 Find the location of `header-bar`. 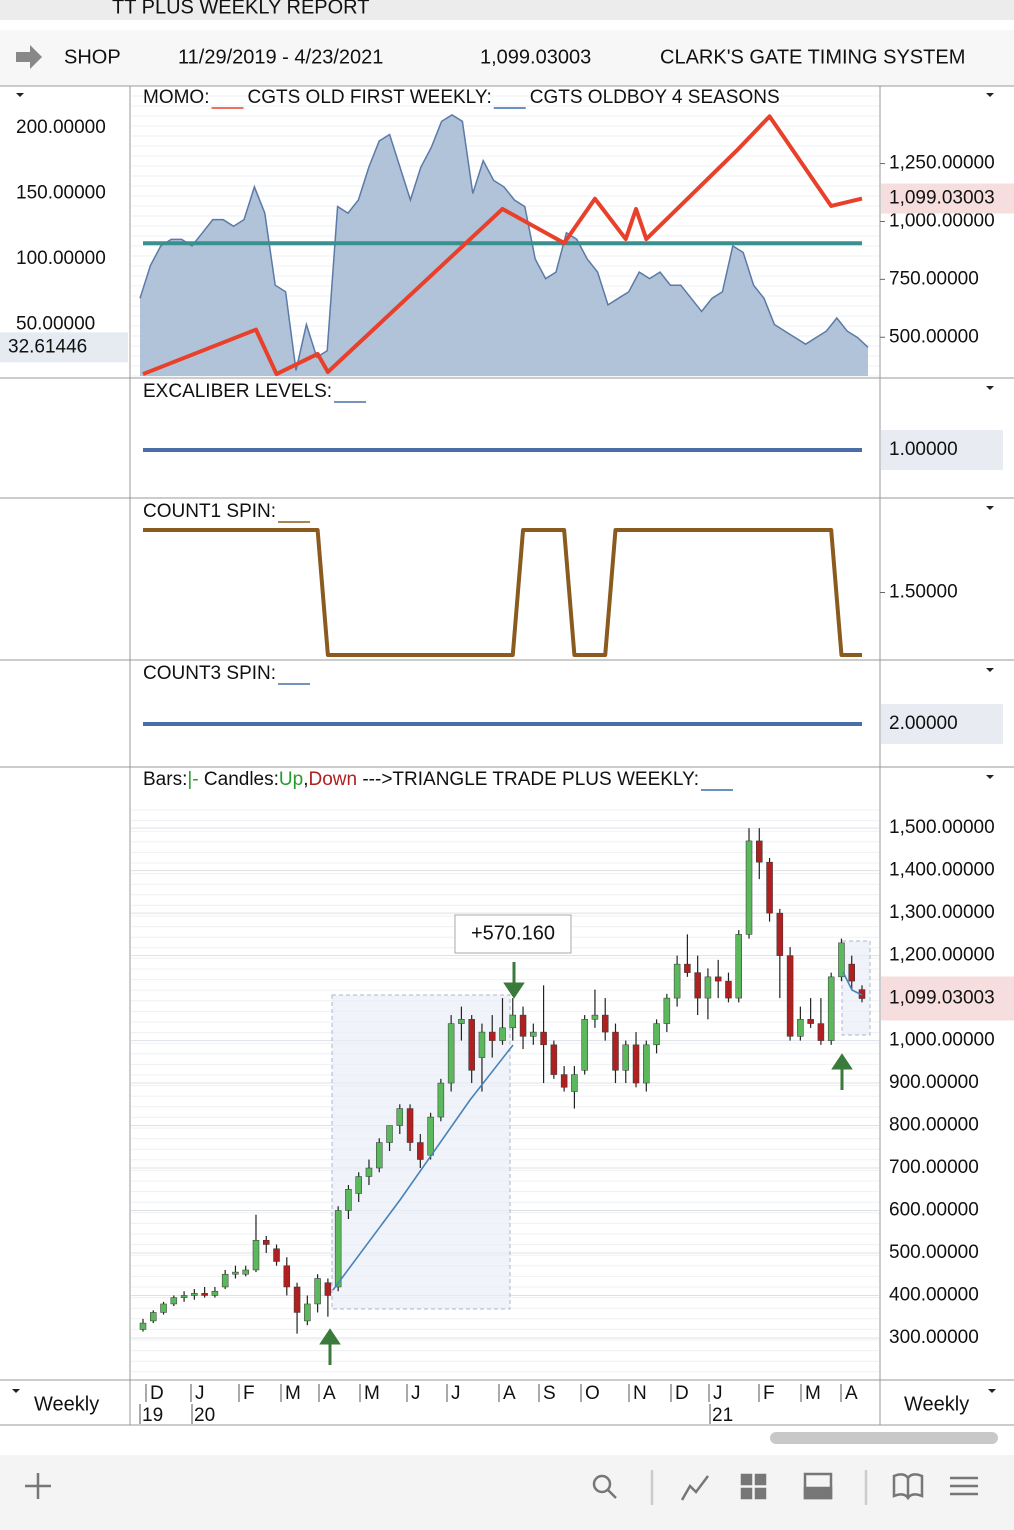

header-bar is located at coordinates (507, 58).